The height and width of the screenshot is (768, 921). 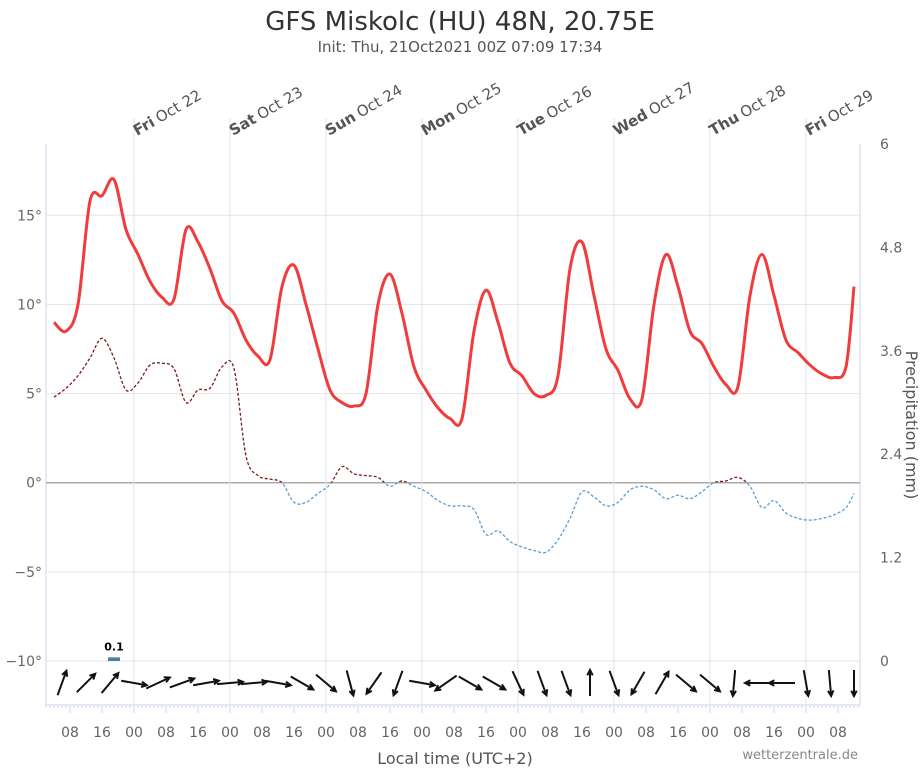 I want to click on day-weekday: Mon, so click(x=438, y=123).